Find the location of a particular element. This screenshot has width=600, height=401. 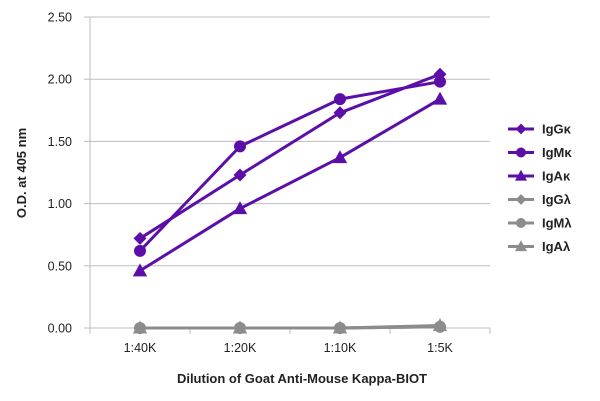

x-tick-label: 1:10K is located at coordinates (340, 348).